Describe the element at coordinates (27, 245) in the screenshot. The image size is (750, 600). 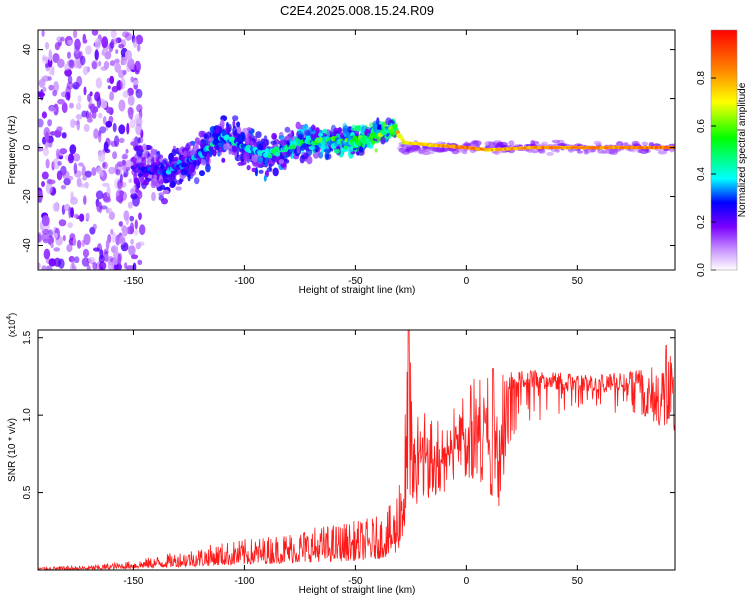
I see `y-tick-label: -40` at that location.